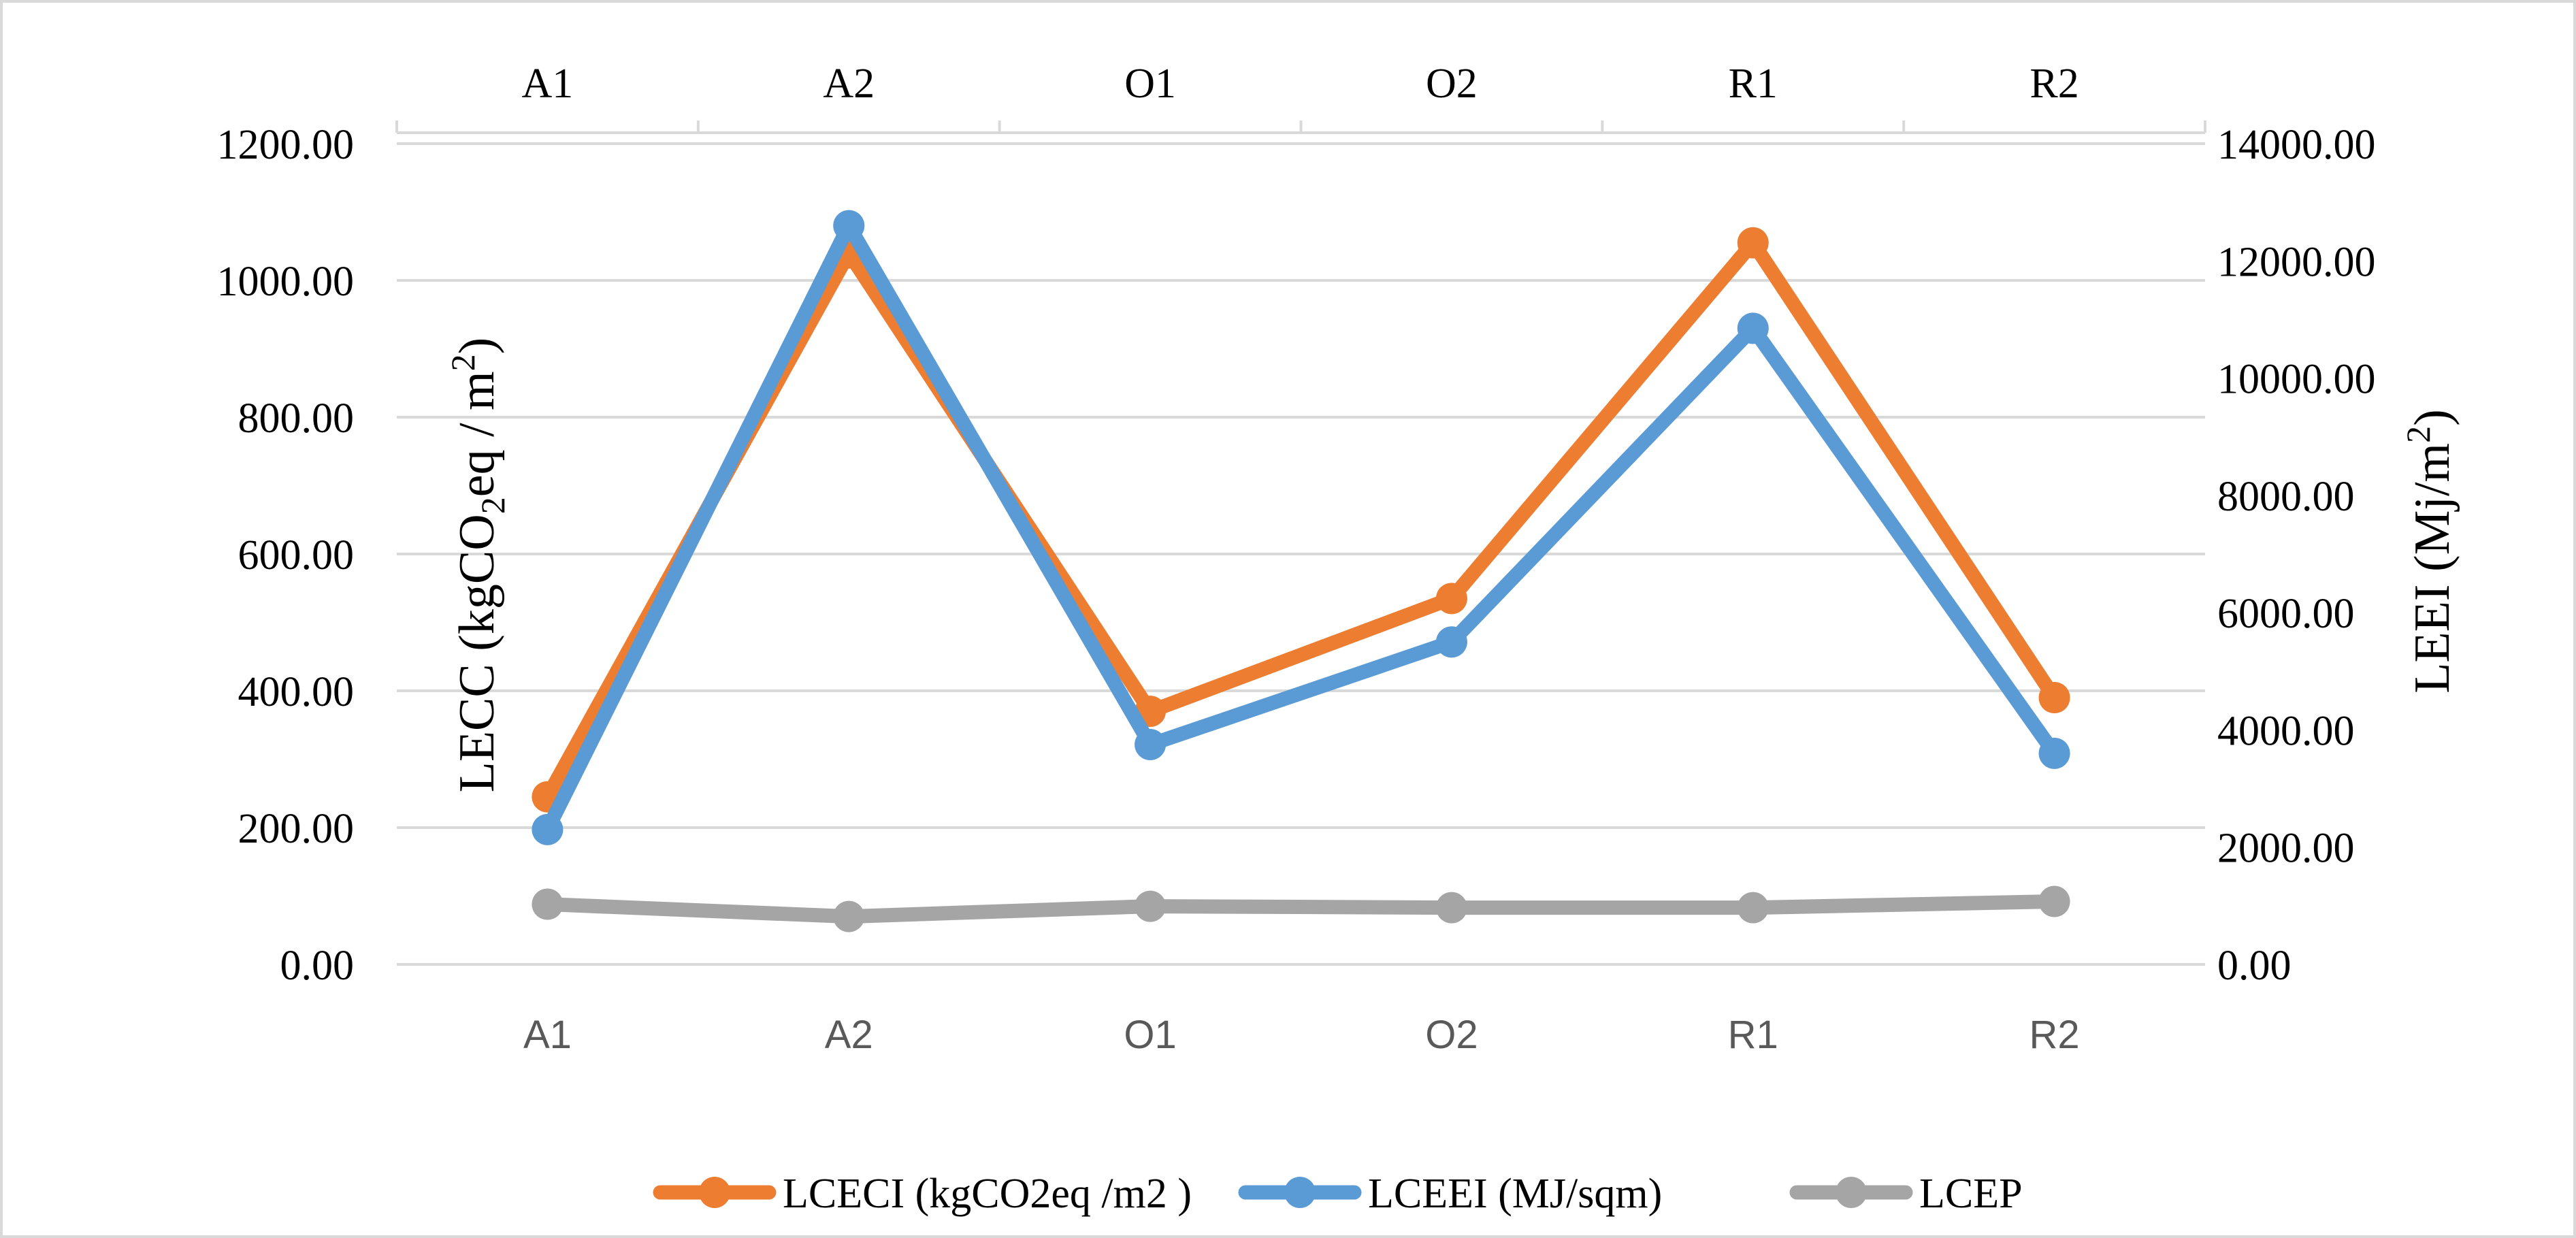 This screenshot has height=1238, width=2576. Describe the element at coordinates (2286, 731) in the screenshot. I see `right-tick-label: 4000.00` at that location.